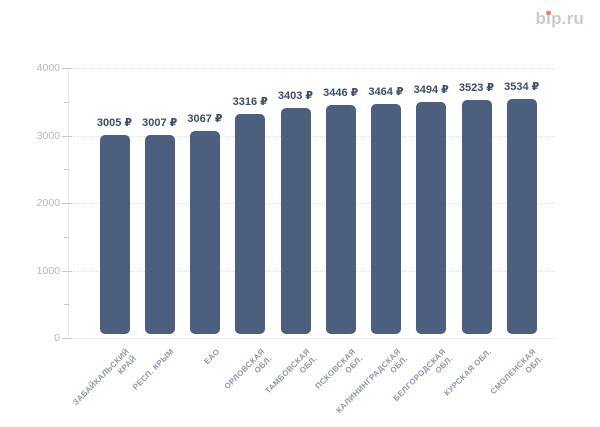  What do you see at coordinates (57, 338) in the screenshot?
I see `y-tick-label: 0` at bounding box center [57, 338].